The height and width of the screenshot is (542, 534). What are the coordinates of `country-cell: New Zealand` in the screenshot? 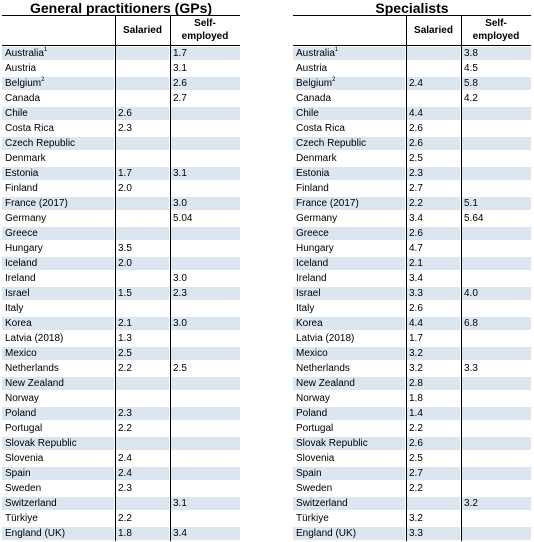 It's located at (325, 383).